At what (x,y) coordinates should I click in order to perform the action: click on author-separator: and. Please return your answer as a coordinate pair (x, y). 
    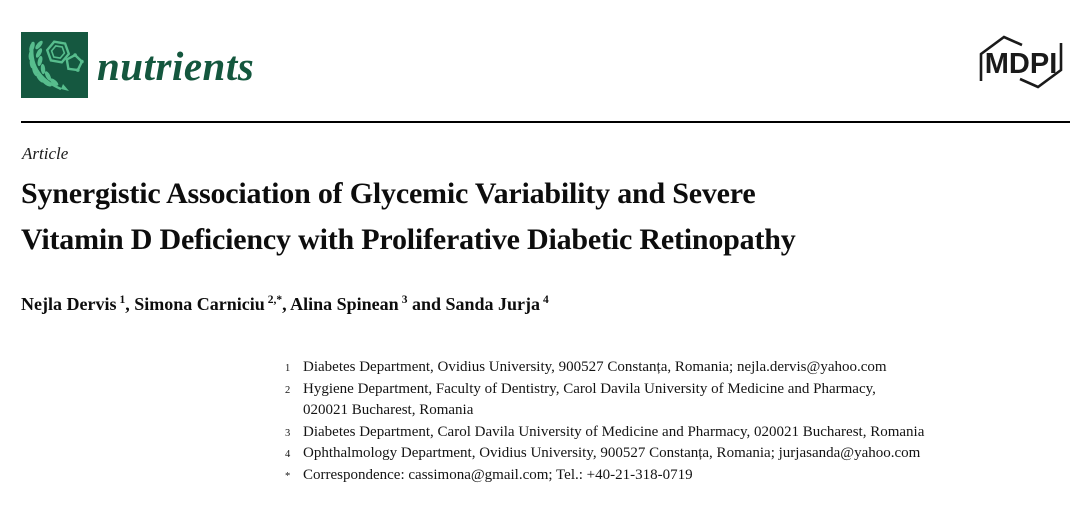
    Looking at the image, I should click on (426, 304).